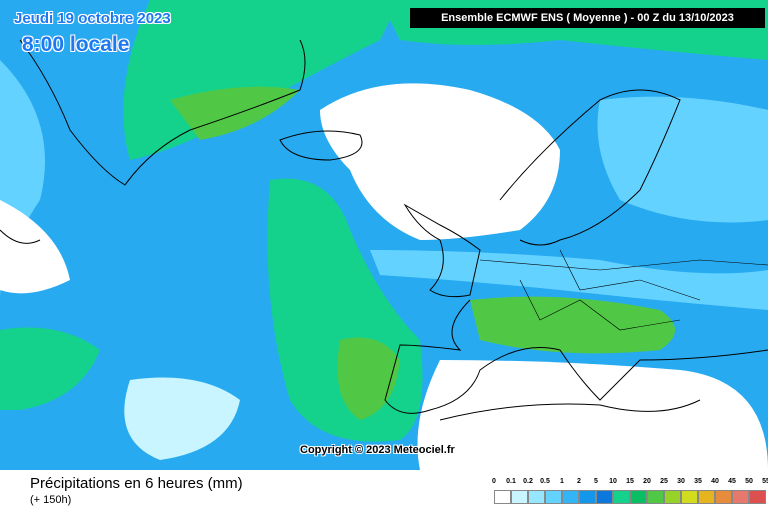  I want to click on legend-label: 0.2, so click(528, 481).